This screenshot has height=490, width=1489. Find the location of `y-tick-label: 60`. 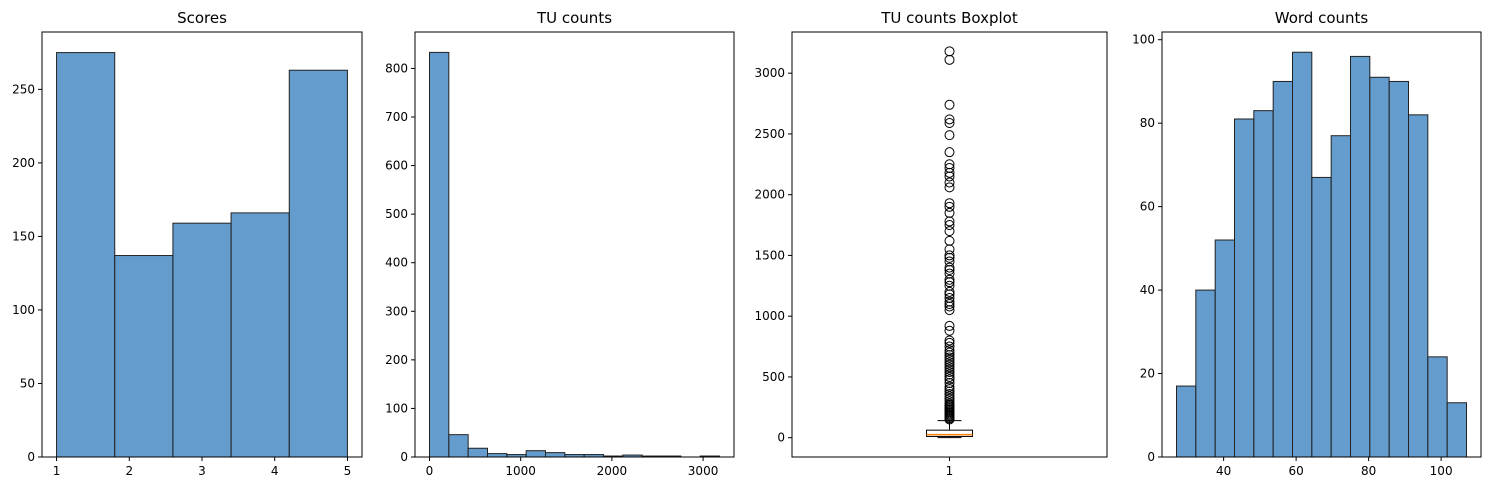

y-tick-label: 60 is located at coordinates (1147, 207).